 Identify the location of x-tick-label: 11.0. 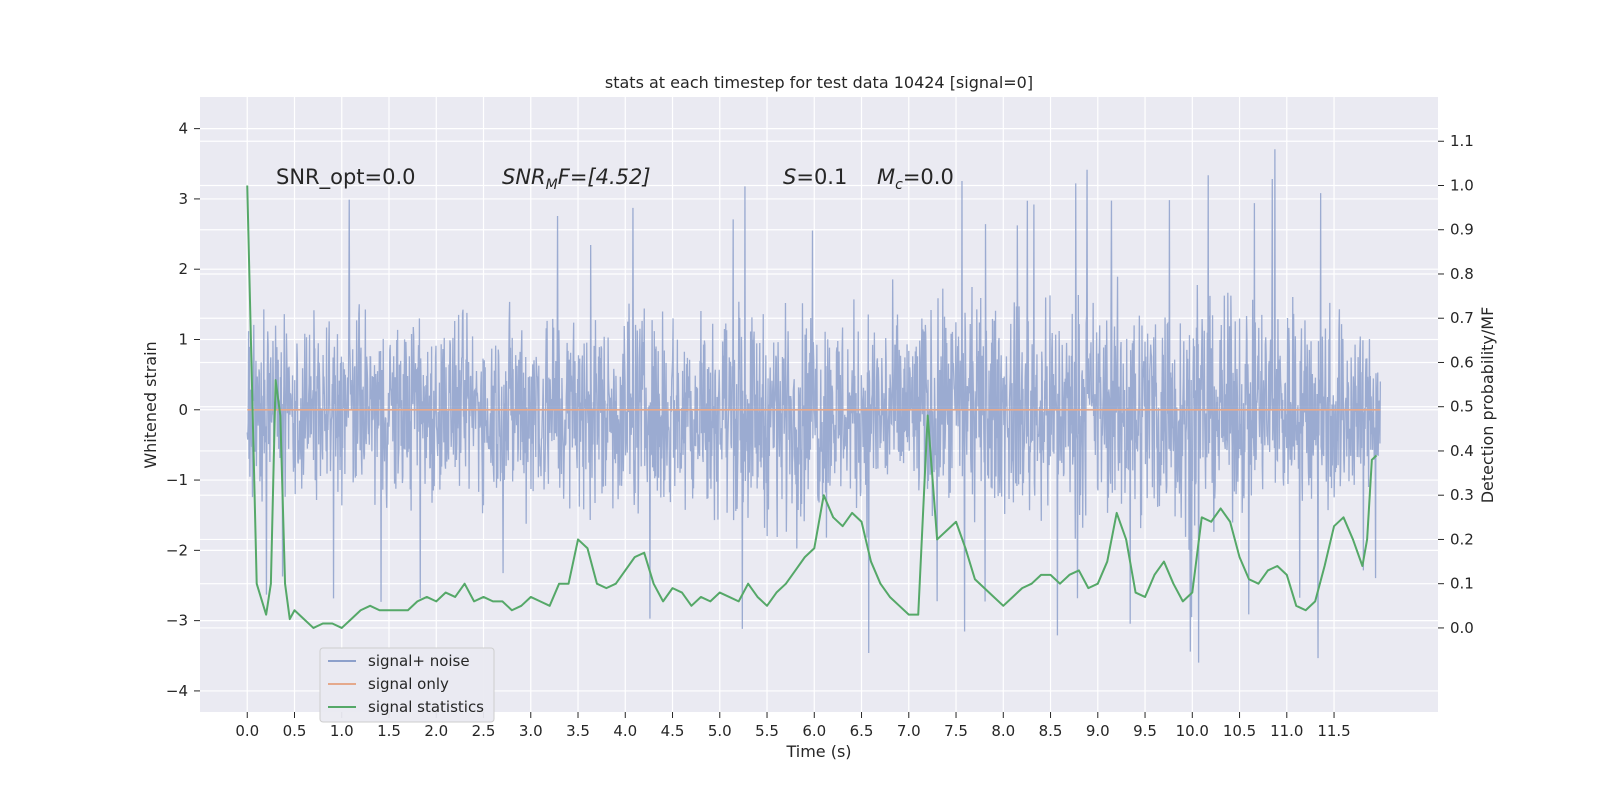
(1286, 731).